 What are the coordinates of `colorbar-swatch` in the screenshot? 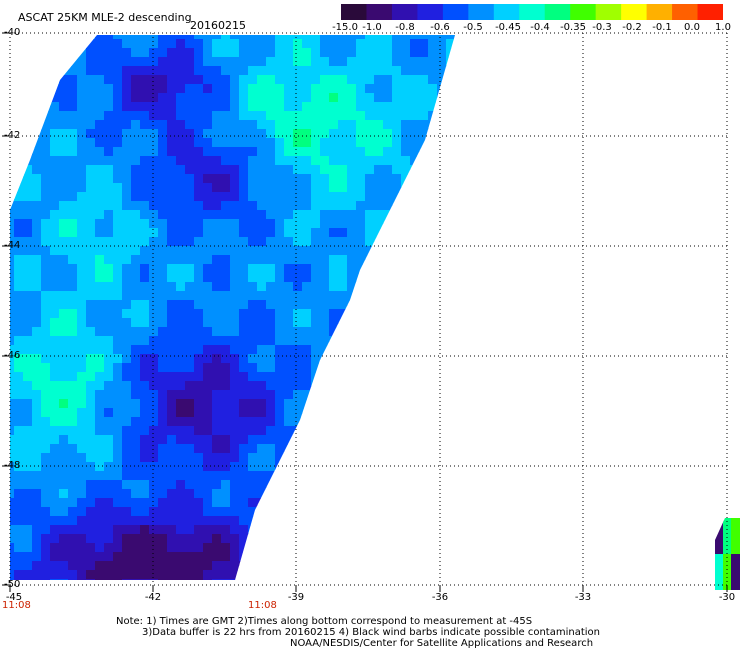 It's located at (506, 12).